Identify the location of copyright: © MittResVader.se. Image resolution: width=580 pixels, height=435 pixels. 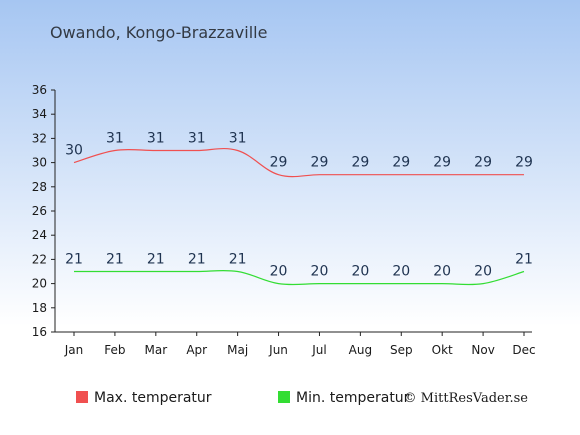
(466, 398).